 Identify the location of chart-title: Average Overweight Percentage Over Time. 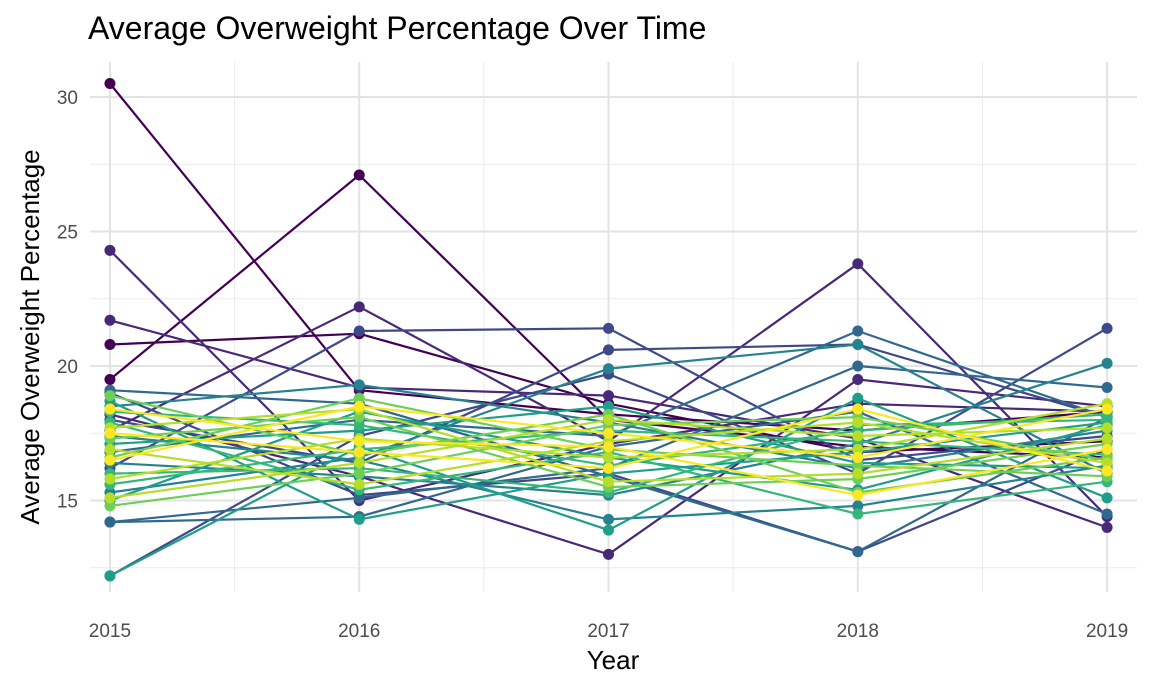
(397, 28).